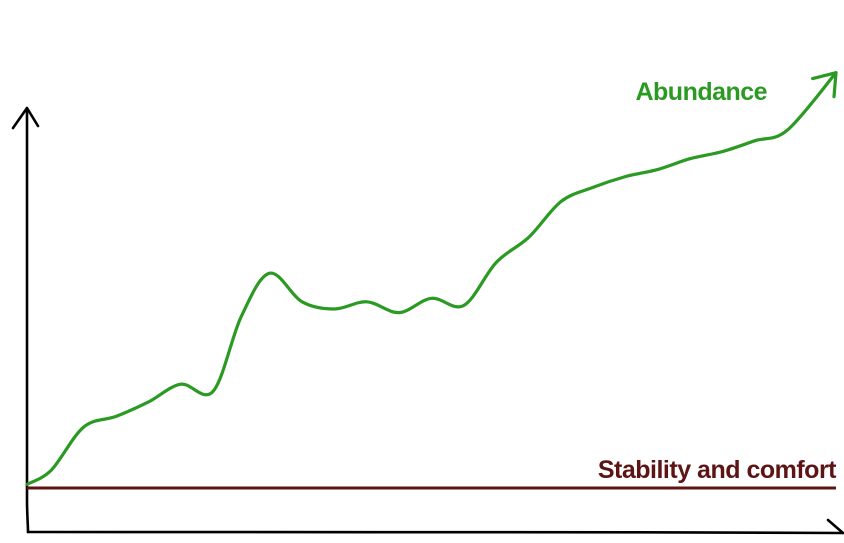 The height and width of the screenshot is (543, 844). I want to click on x-axis-line, so click(435, 532).